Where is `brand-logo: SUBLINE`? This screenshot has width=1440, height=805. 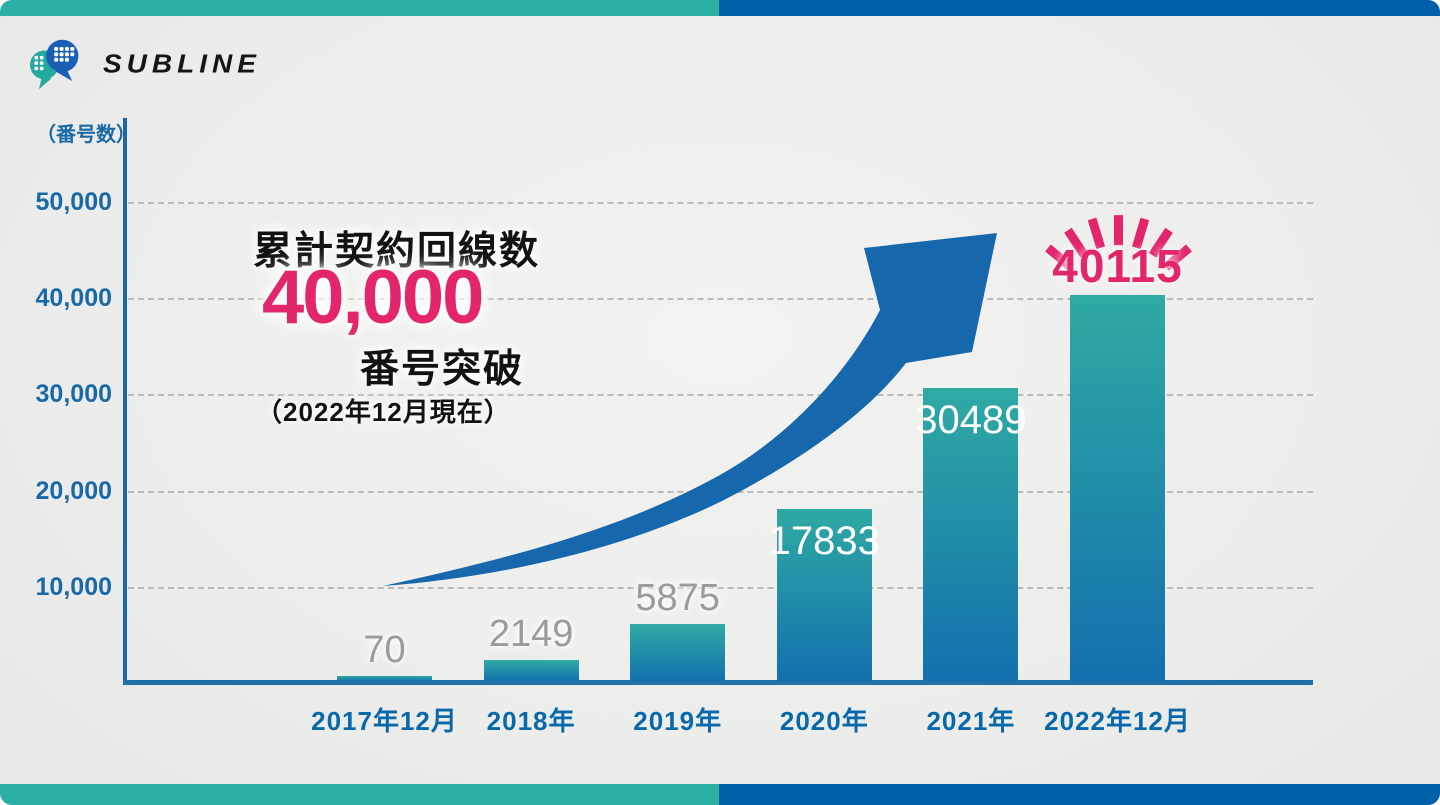 brand-logo: SUBLINE is located at coordinates (144, 64).